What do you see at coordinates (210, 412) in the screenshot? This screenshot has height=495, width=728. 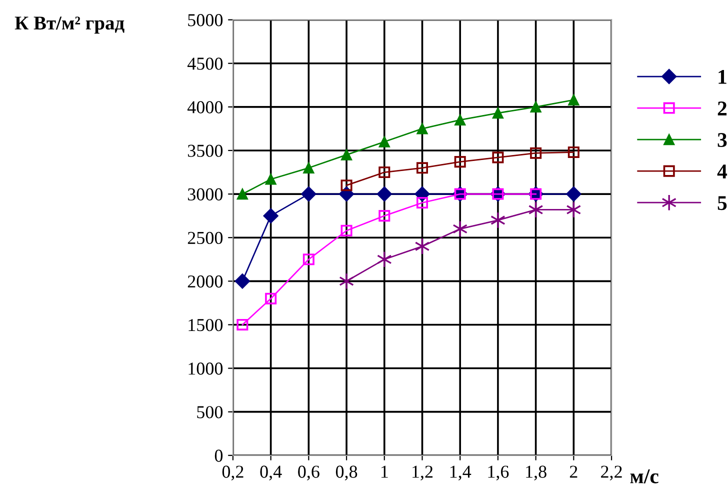 I see `y-tick-label: 500` at bounding box center [210, 412].